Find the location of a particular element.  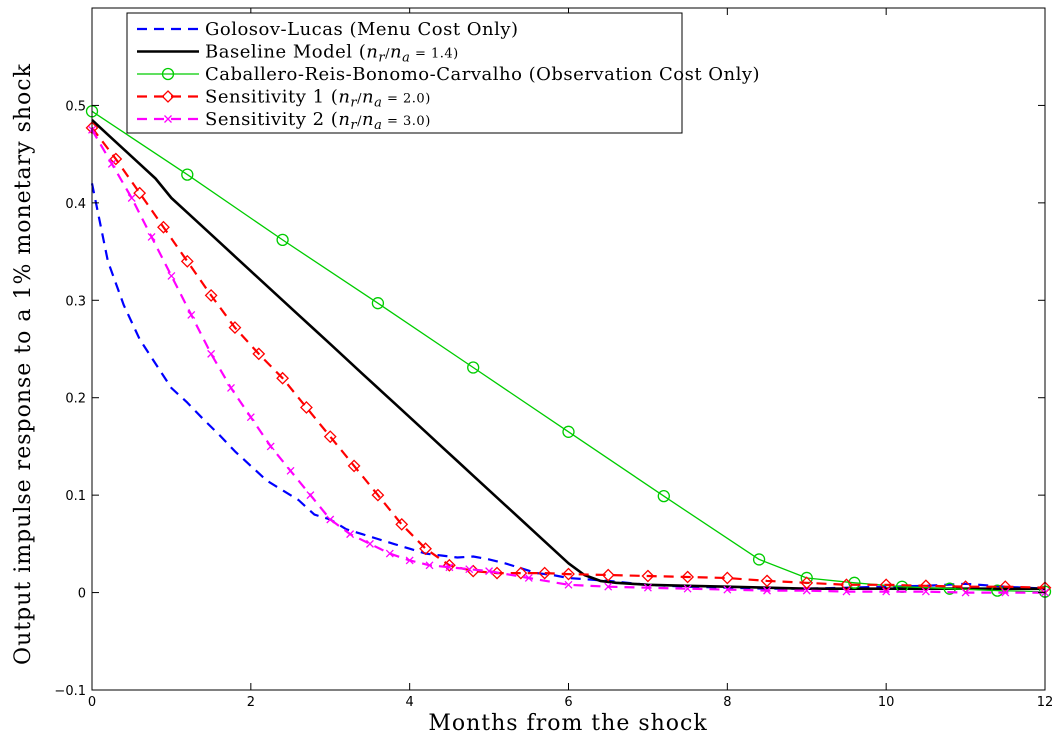

x-tick-label: 12 is located at coordinates (1045, 702).